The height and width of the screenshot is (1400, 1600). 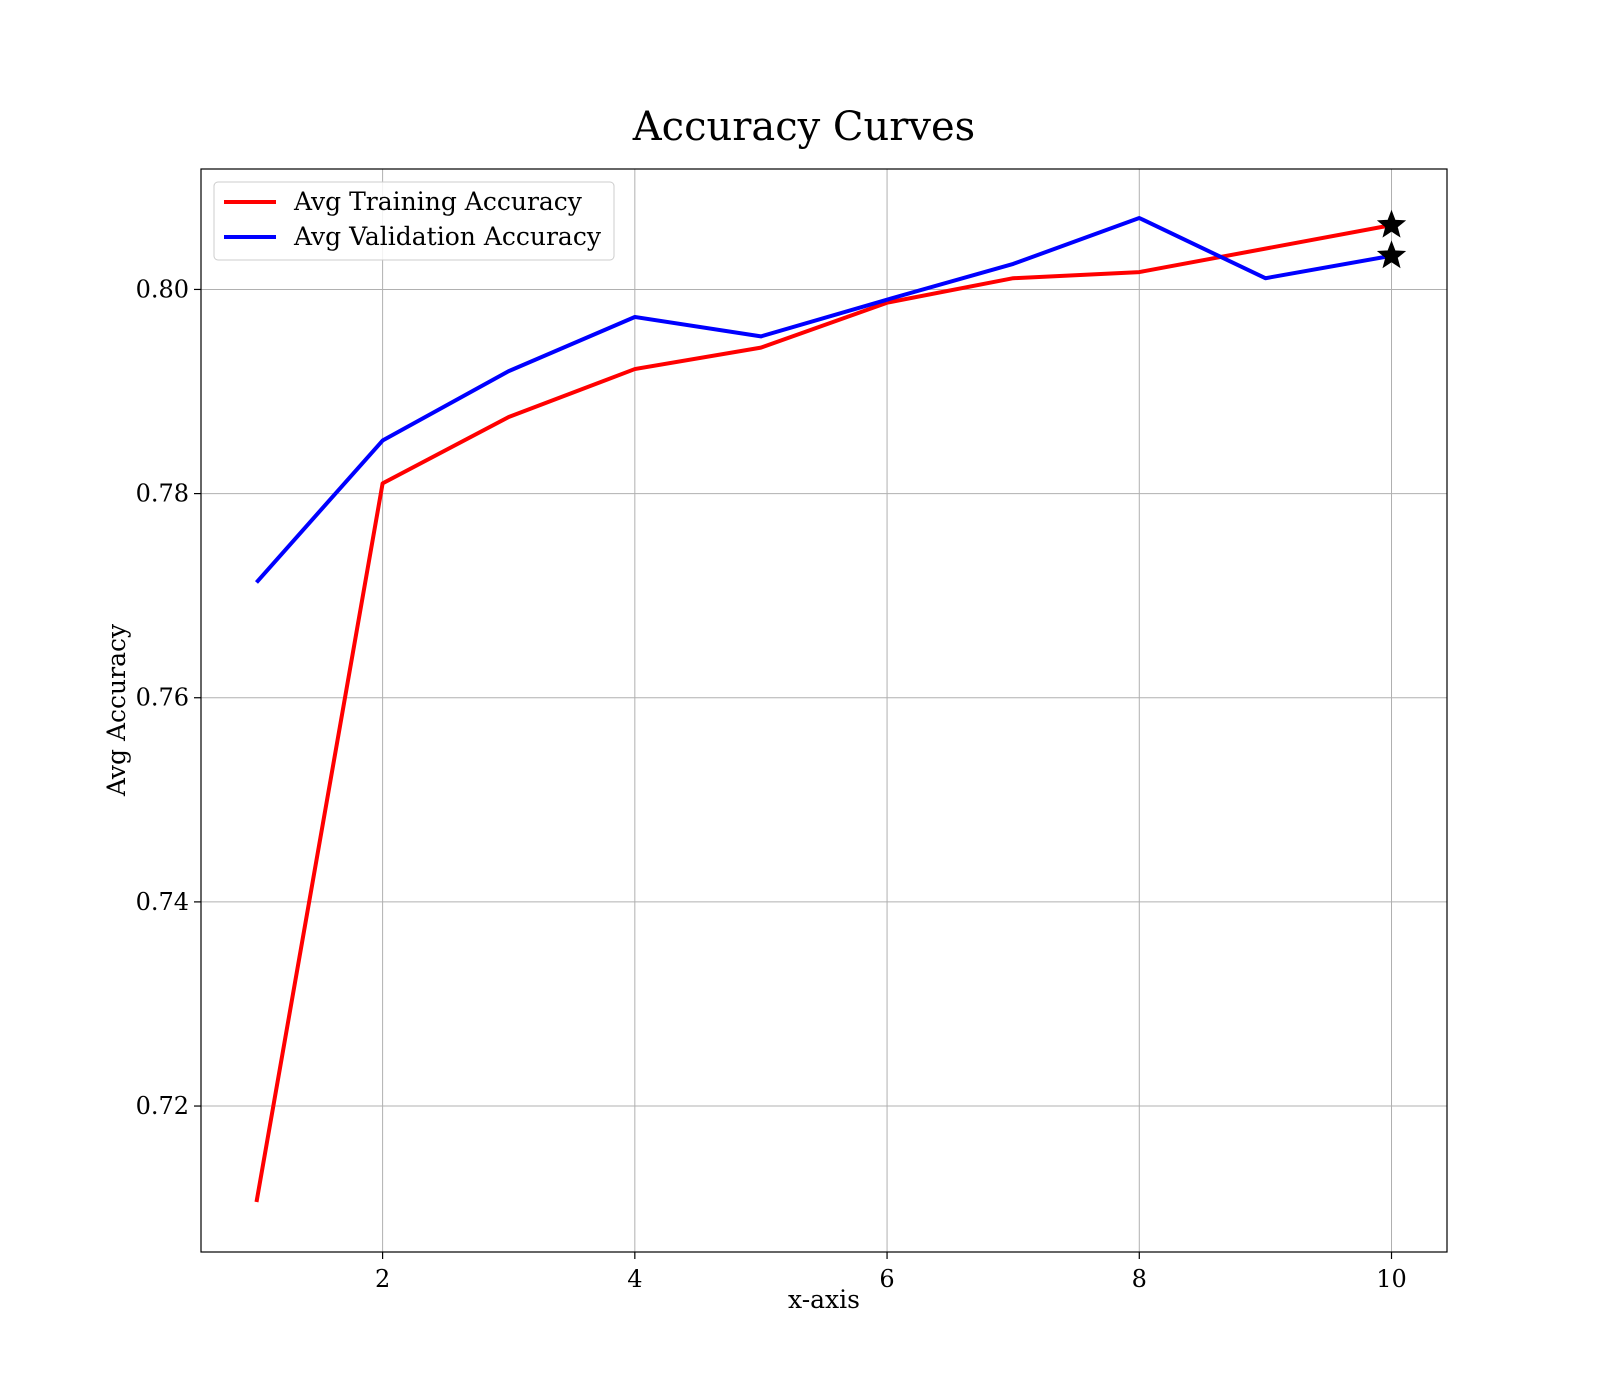 I want to click on y-tick-label: 0.80, so click(x=162, y=289).